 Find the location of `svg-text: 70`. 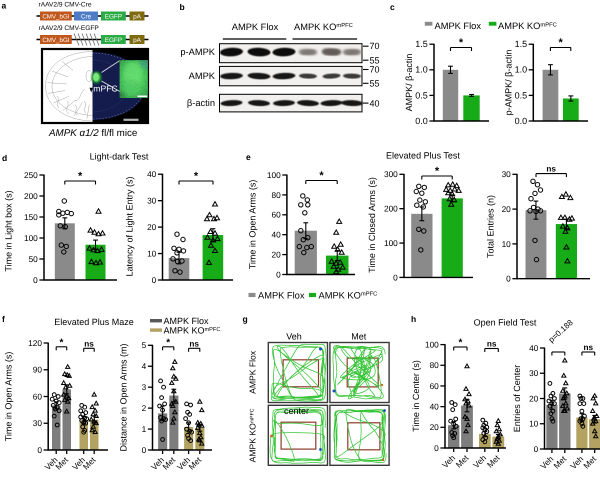

svg-text: 70 is located at coordinates (375, 70).